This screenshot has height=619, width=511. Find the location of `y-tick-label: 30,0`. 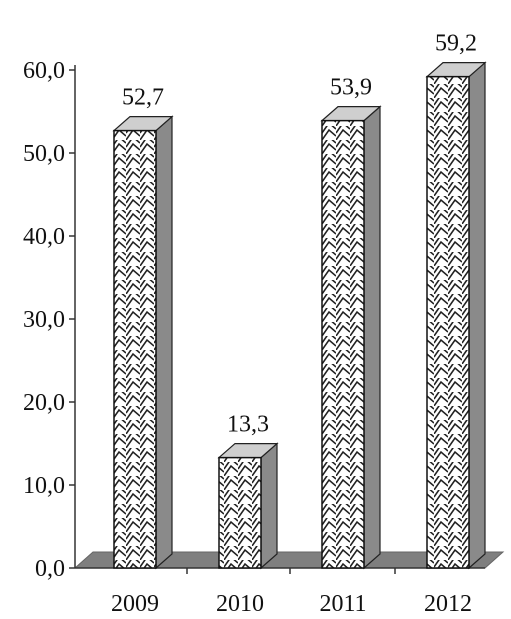

y-tick-label: 30,0 is located at coordinates (44, 320).